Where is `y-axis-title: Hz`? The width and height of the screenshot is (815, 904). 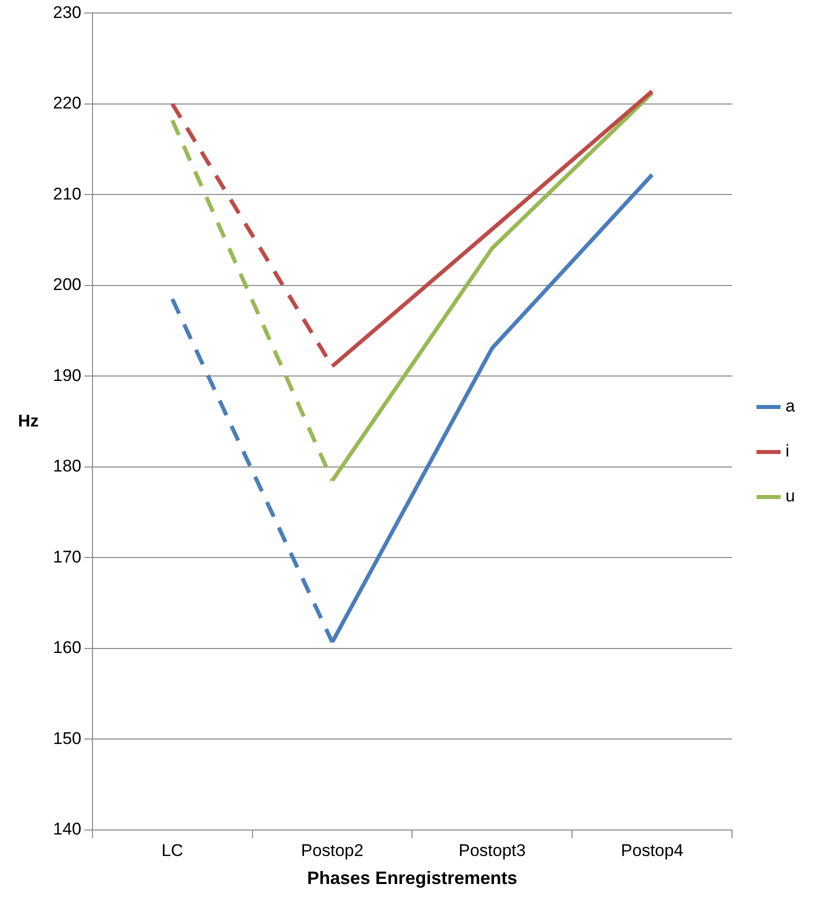
y-axis-title: Hz is located at coordinates (28, 420).